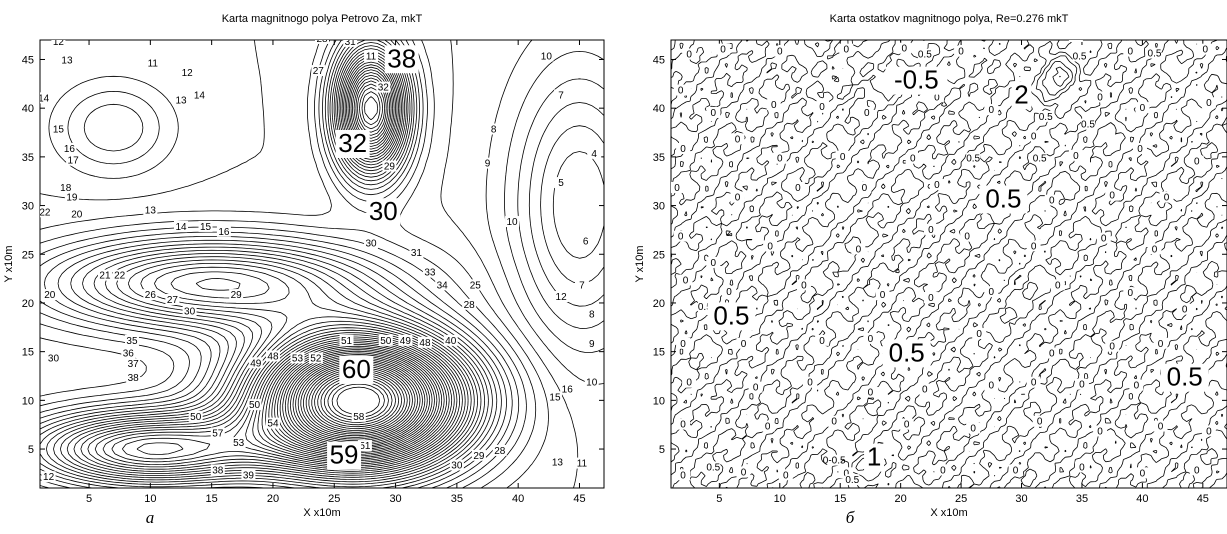  I want to click on contour-label: 28, so click(500, 451).